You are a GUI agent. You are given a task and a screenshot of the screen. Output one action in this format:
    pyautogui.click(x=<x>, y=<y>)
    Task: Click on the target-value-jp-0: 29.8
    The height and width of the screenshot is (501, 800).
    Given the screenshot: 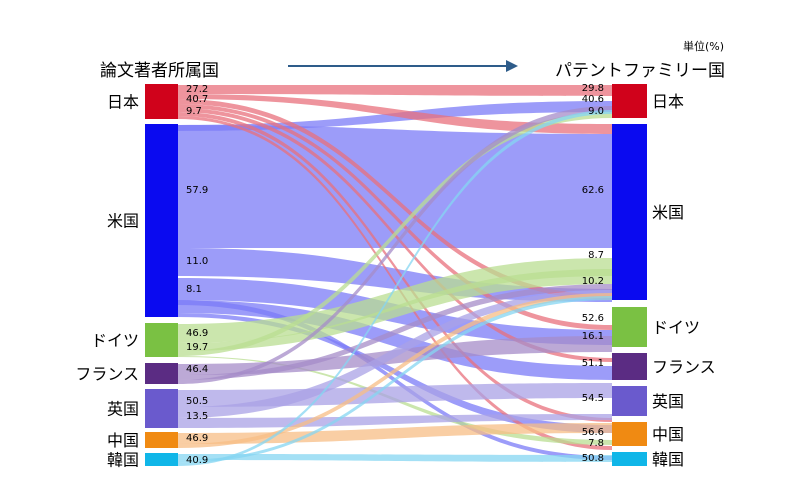 What is the action you would take?
    pyautogui.click(x=593, y=88)
    